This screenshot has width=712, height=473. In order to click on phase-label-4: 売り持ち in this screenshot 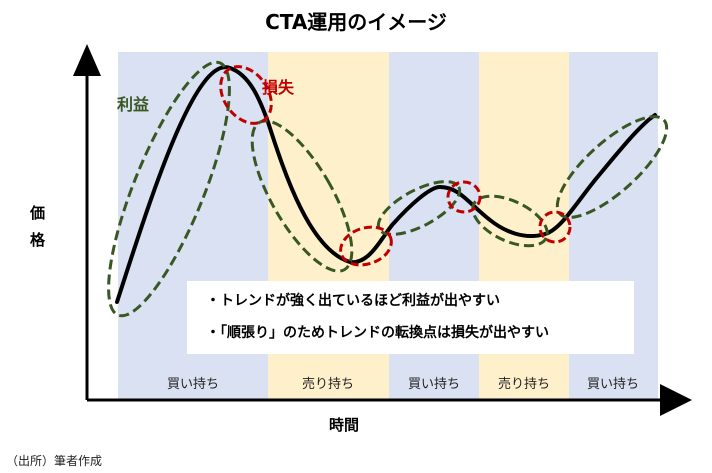, I will do `click(524, 384)`.